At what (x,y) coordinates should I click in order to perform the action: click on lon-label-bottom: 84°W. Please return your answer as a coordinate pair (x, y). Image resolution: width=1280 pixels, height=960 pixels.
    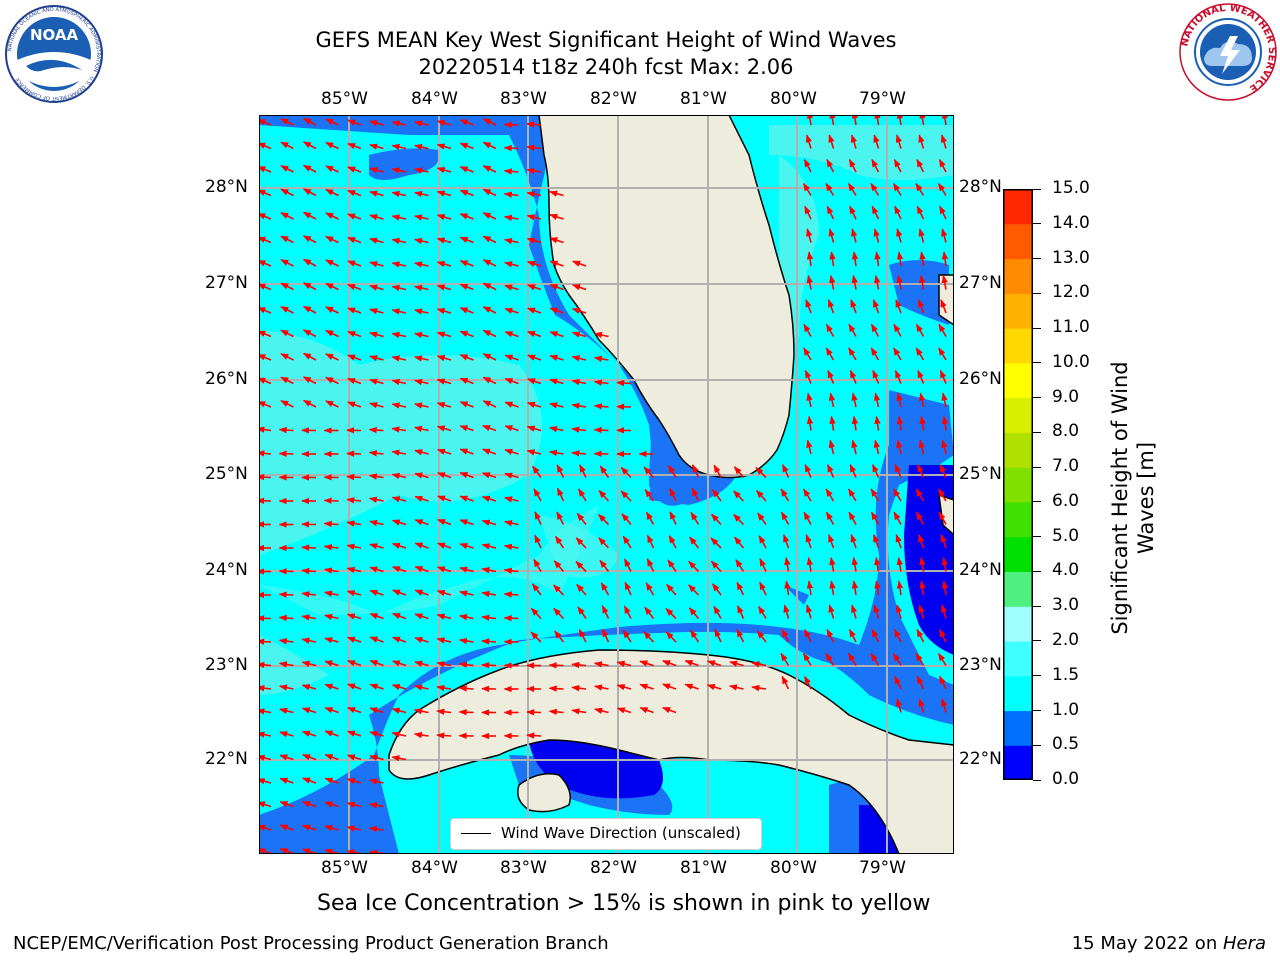
    Looking at the image, I should click on (434, 868).